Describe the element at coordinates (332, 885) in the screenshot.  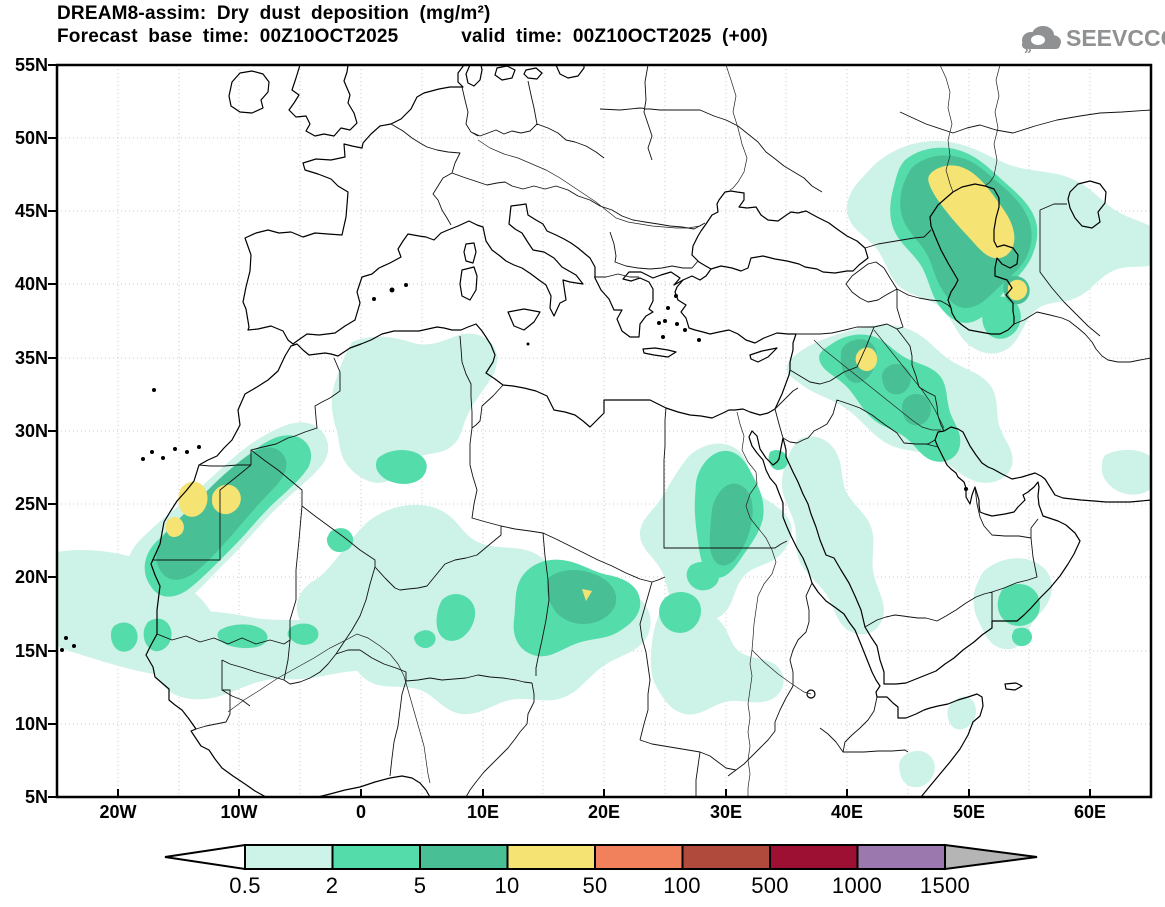
I see `colorbar-label-2: 2` at that location.